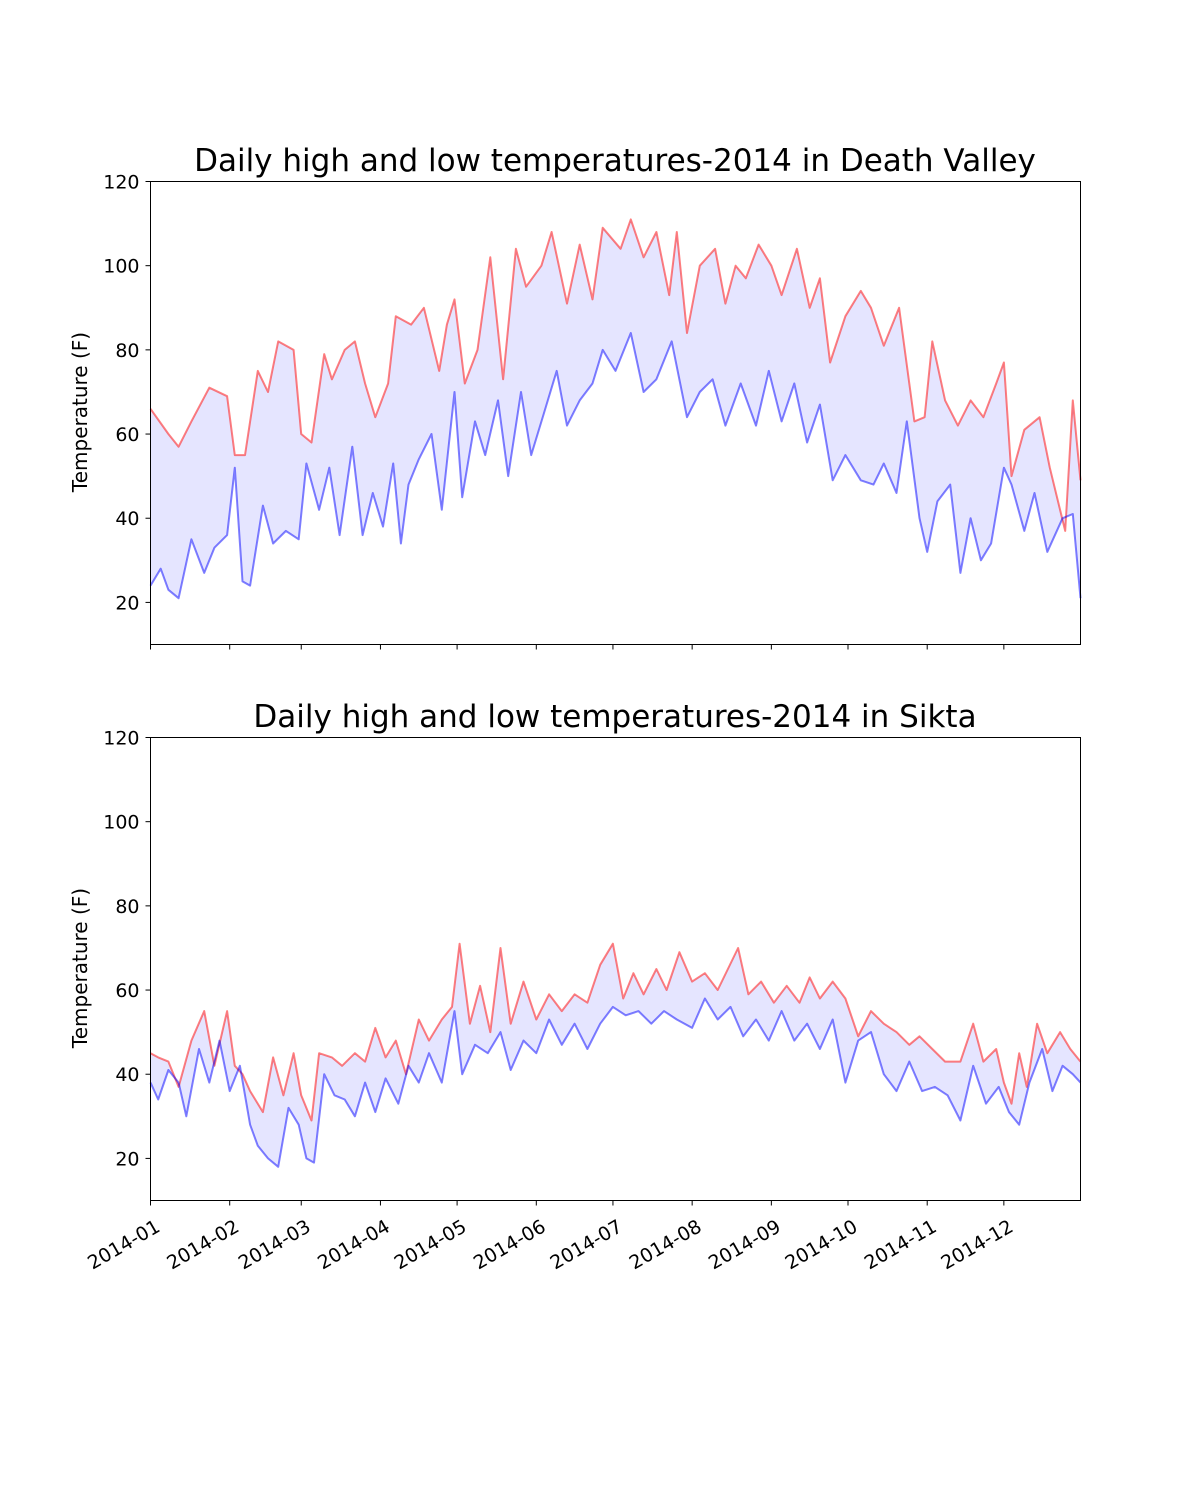 The image size is (1200, 1500). Describe the element at coordinates (577, 647) in the screenshot. I see `x-ticks` at that location.